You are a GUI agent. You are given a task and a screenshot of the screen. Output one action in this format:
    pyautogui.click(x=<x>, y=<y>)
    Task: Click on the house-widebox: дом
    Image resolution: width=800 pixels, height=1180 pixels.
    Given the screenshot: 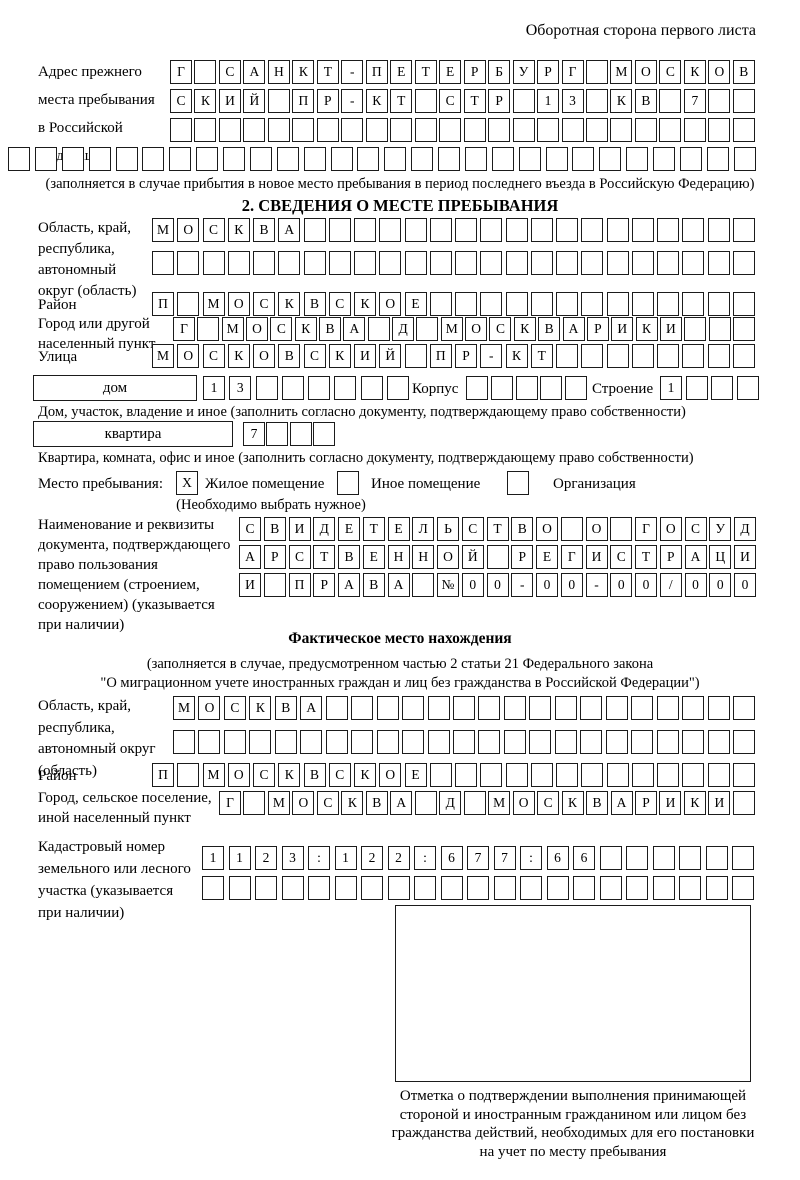 What is the action you would take?
    pyautogui.click(x=115, y=388)
    